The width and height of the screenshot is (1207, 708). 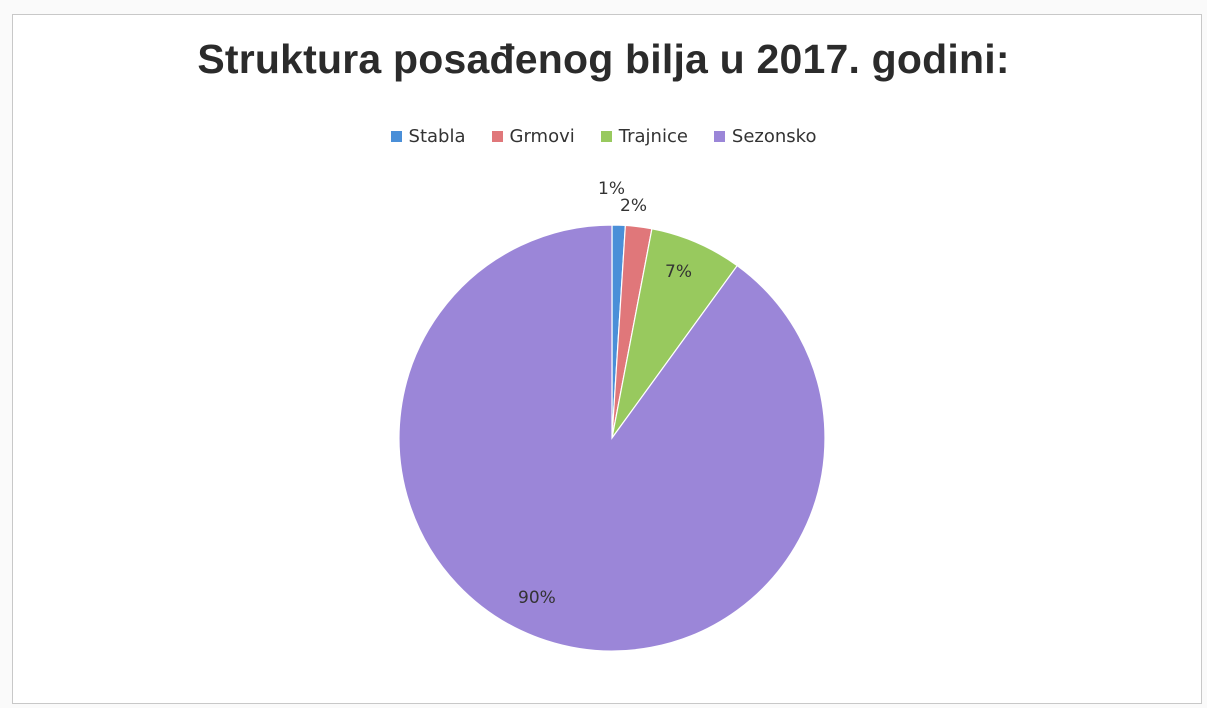 I want to click on legend-item-stabla: Stabla, so click(x=428, y=136).